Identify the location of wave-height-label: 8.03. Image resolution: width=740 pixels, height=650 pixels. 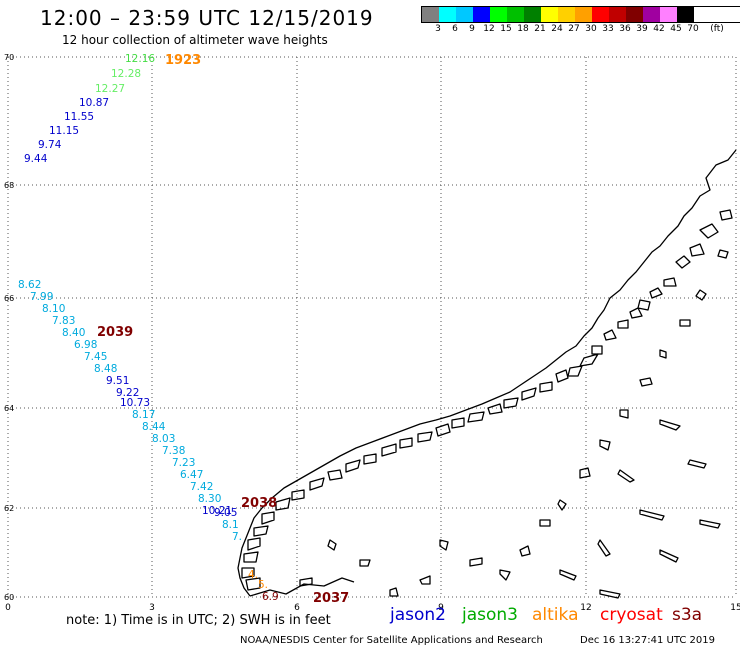
(163, 439).